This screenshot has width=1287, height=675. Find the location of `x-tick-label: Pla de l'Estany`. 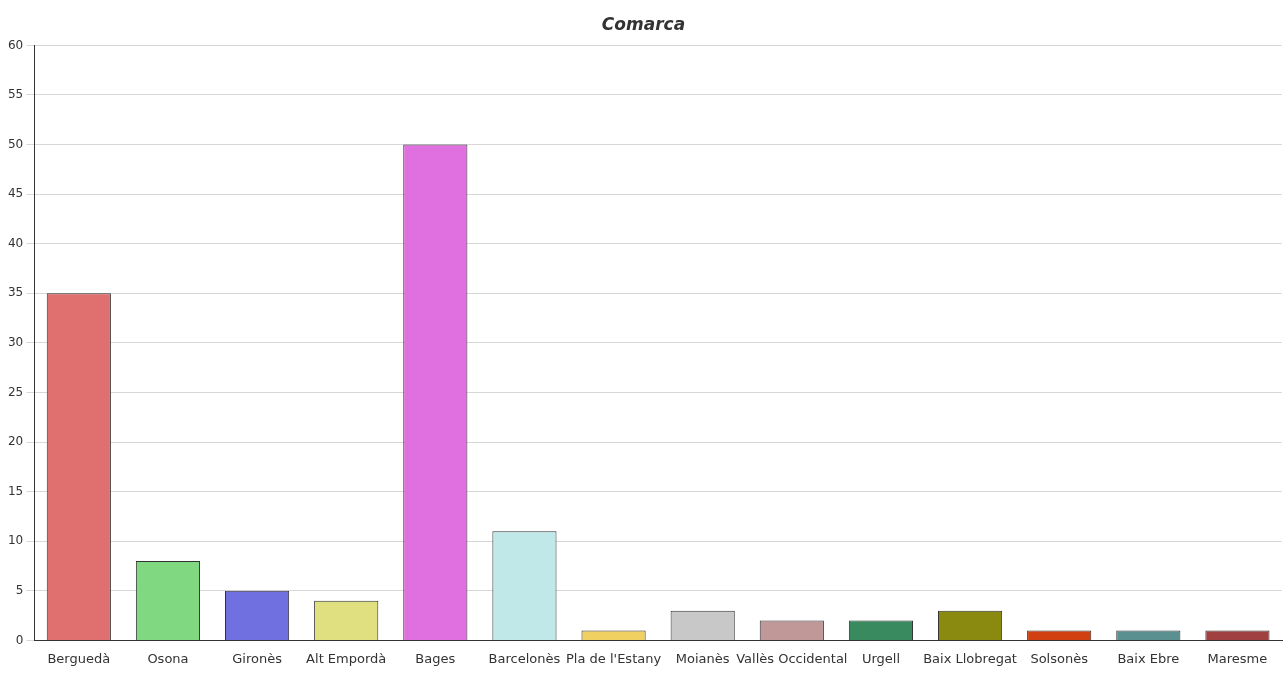

x-tick-label: Pla de l'Estany is located at coordinates (614, 658).